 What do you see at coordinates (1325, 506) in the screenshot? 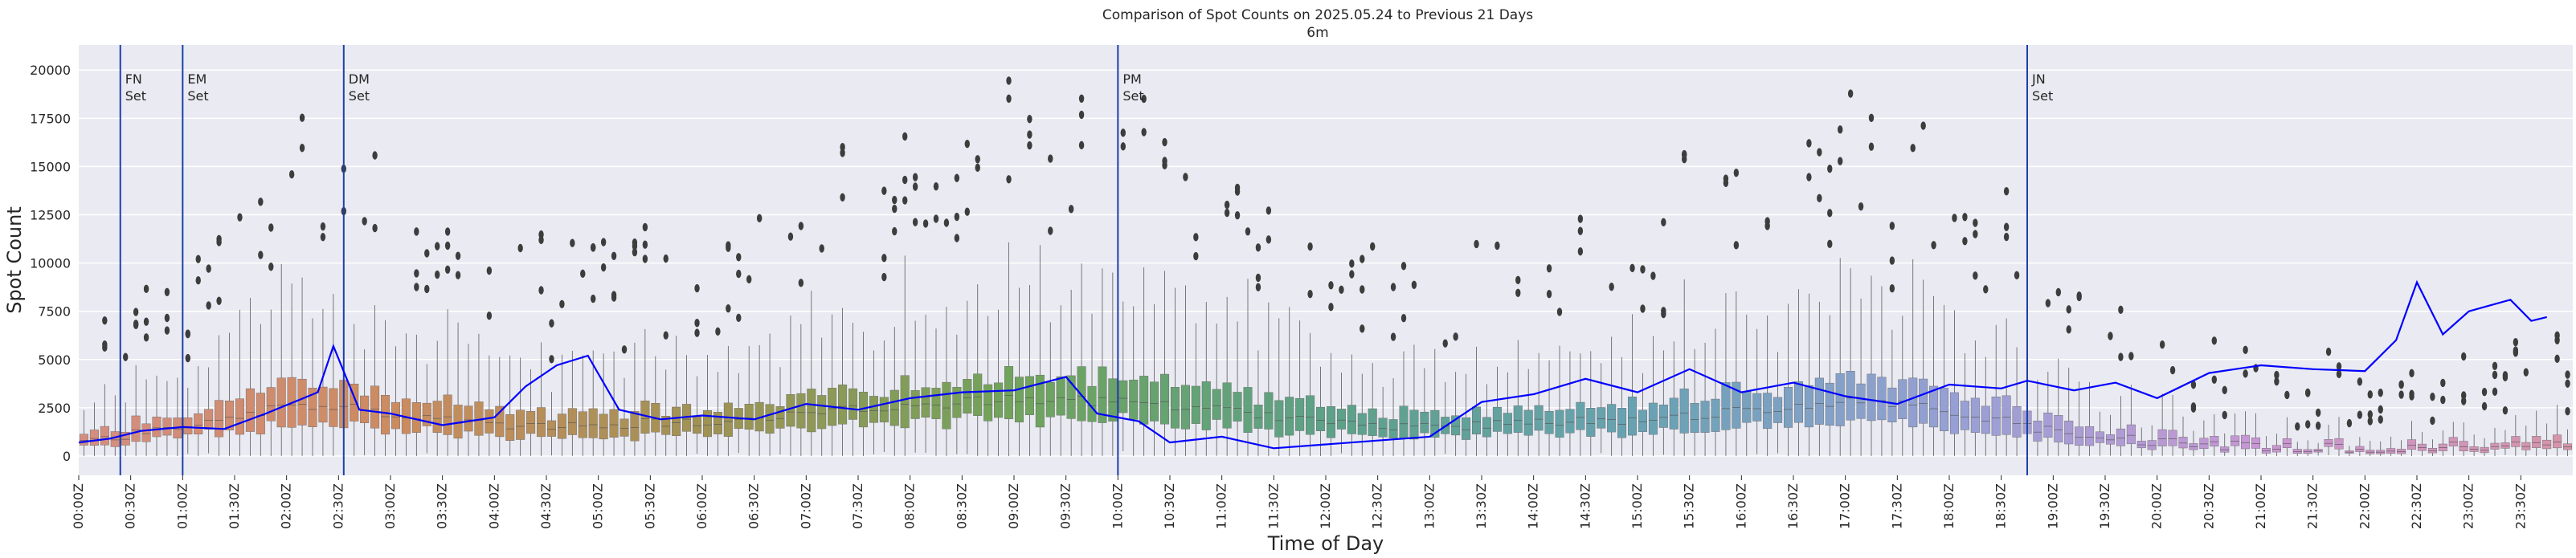
I see `x-tick-label: 12:00Z` at bounding box center [1325, 506].